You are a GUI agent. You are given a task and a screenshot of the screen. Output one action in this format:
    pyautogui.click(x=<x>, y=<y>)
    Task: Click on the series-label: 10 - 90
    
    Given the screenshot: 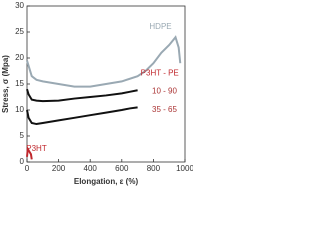 What is the action you would take?
    pyautogui.click(x=164, y=90)
    